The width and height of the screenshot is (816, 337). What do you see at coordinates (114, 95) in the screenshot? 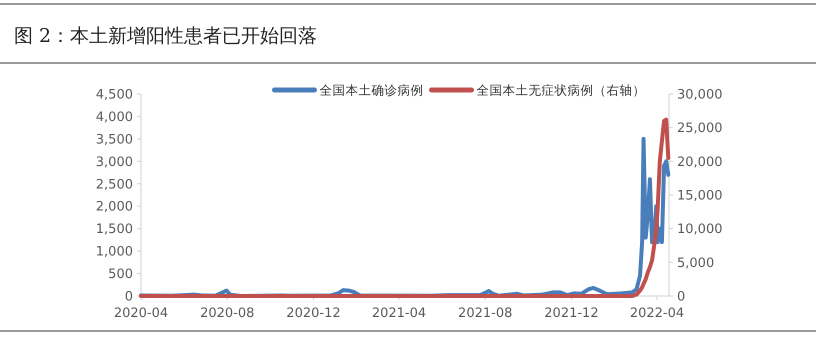
I see `y-tick-label: 4,500` at bounding box center [114, 95].